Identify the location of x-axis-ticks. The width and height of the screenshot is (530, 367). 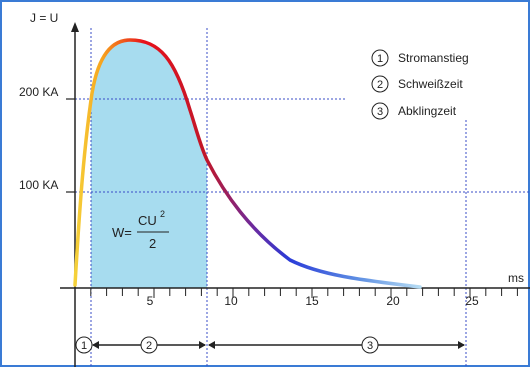
(304, 293).